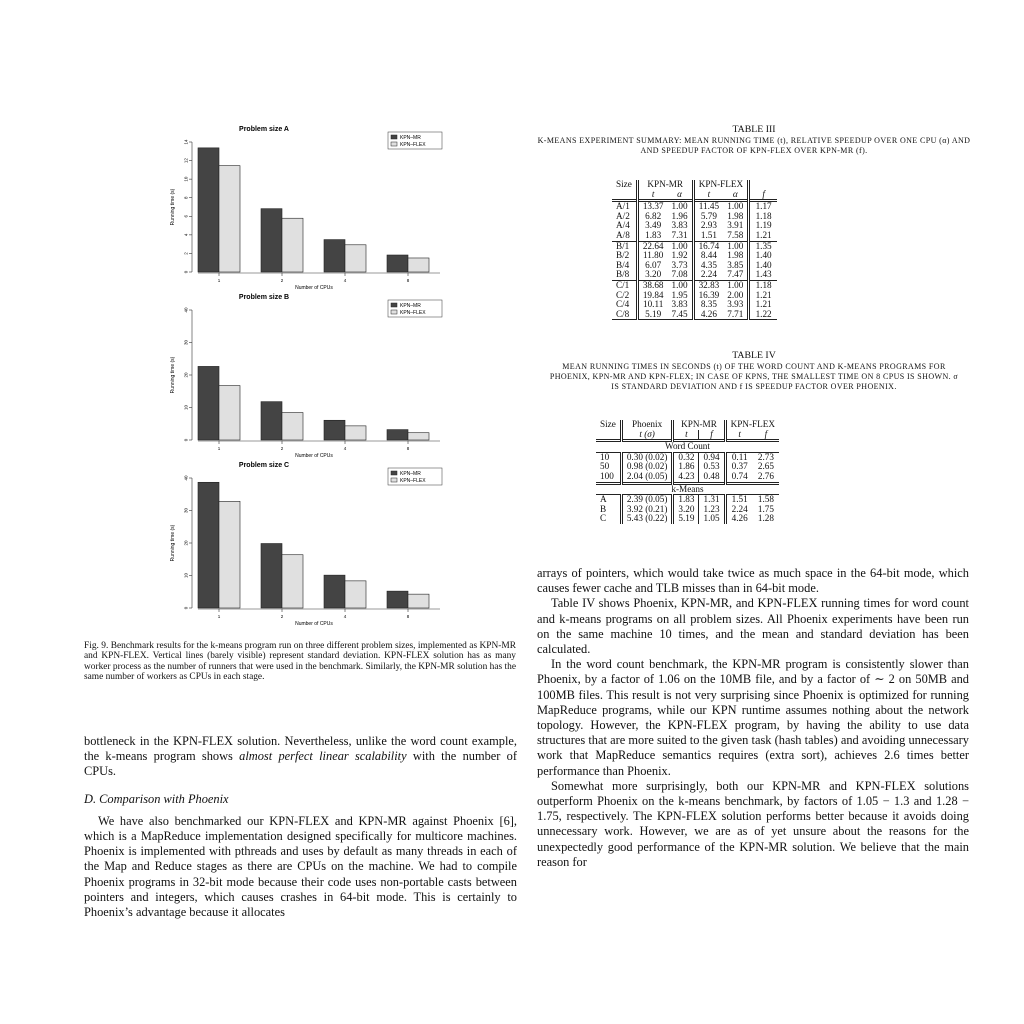  What do you see at coordinates (681, 216) in the screenshot?
I see `table-cell: 1.96` at bounding box center [681, 216].